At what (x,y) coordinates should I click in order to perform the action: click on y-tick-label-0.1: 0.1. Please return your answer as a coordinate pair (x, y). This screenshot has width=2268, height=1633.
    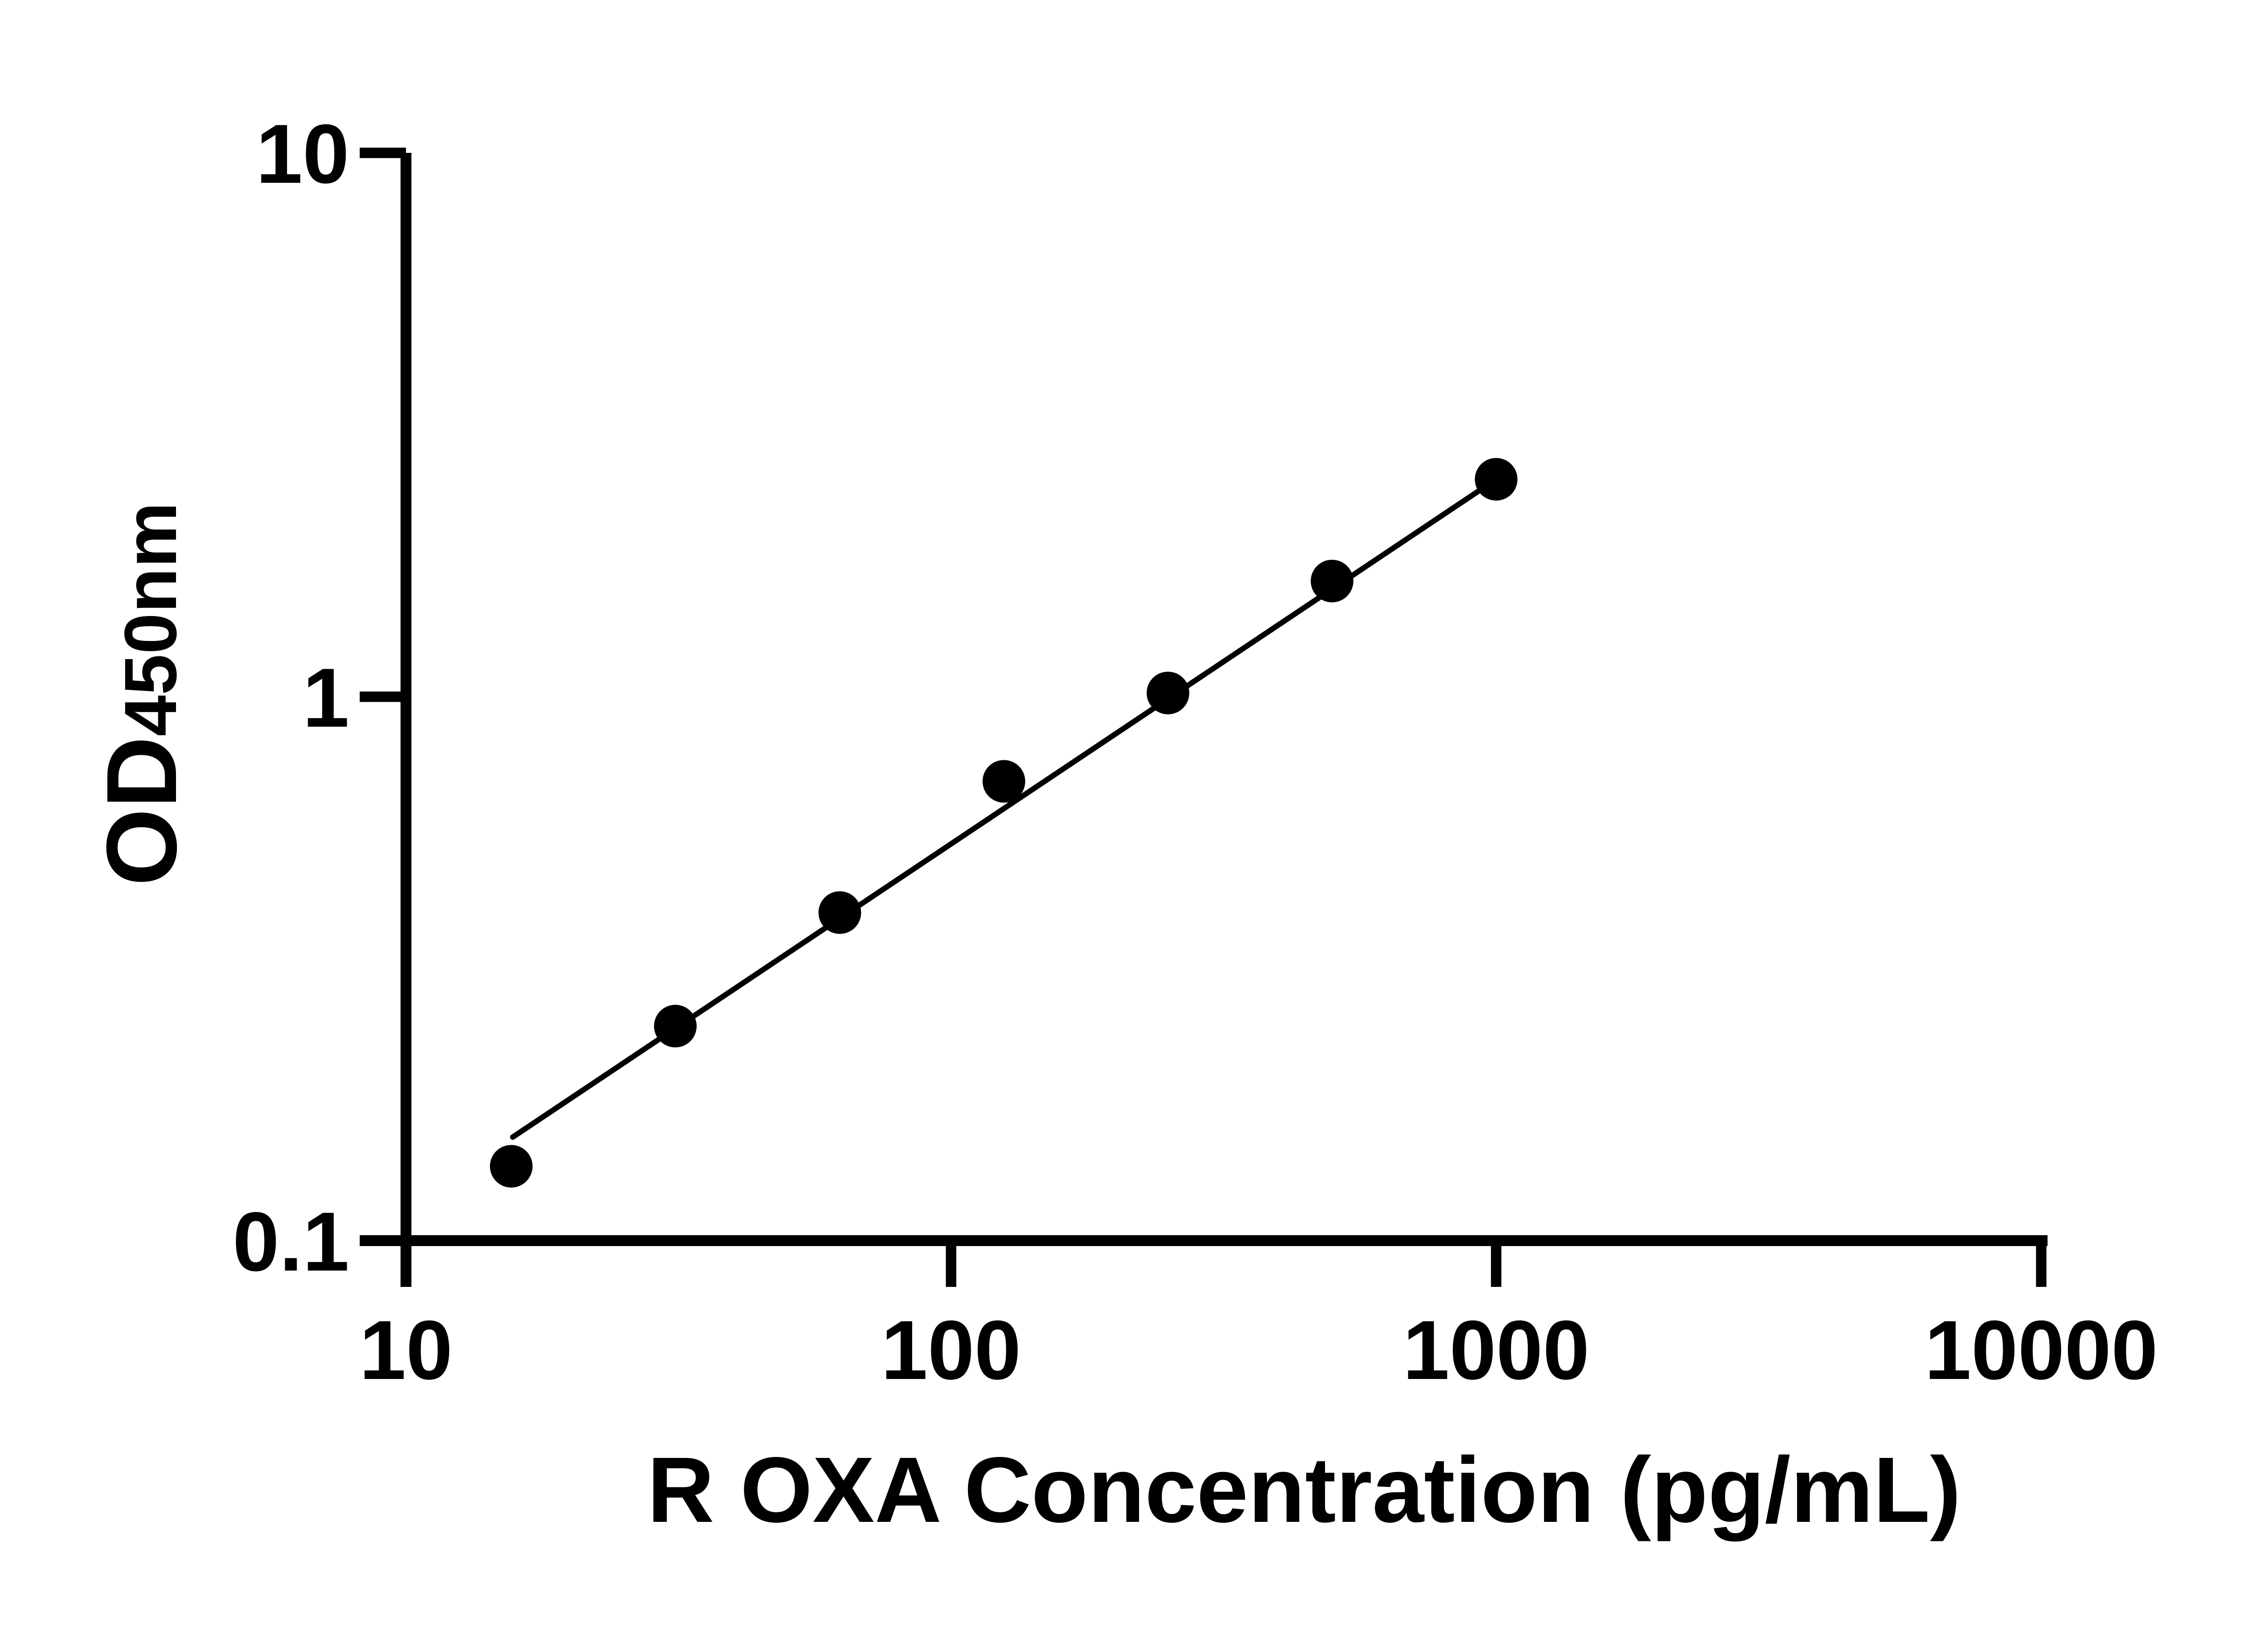
    Looking at the image, I should click on (291, 1242).